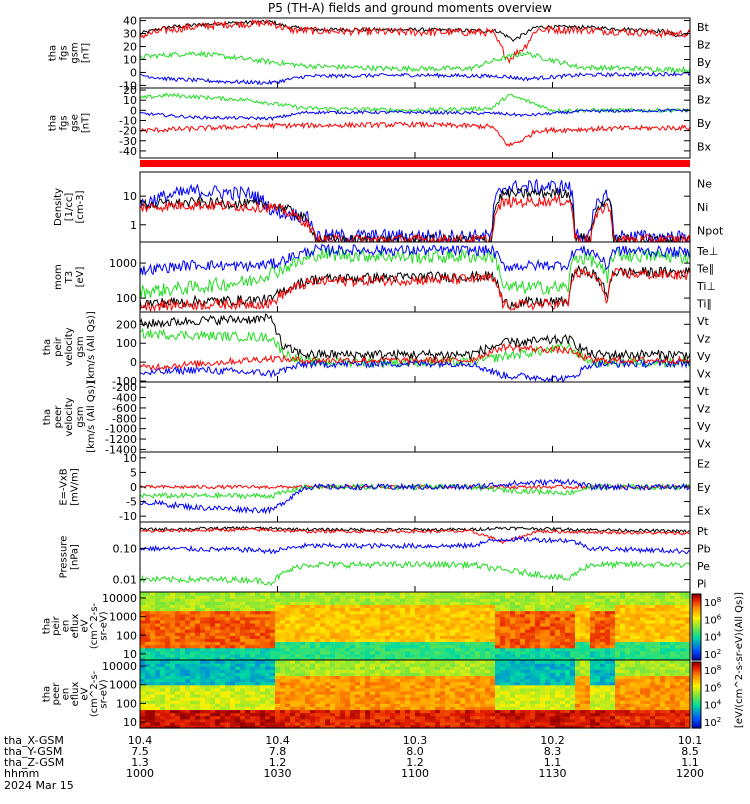 This screenshot has width=750, height=804. Describe the element at coordinates (80, 277) in the screenshot. I see `y-axis-label: [eV]` at that location.